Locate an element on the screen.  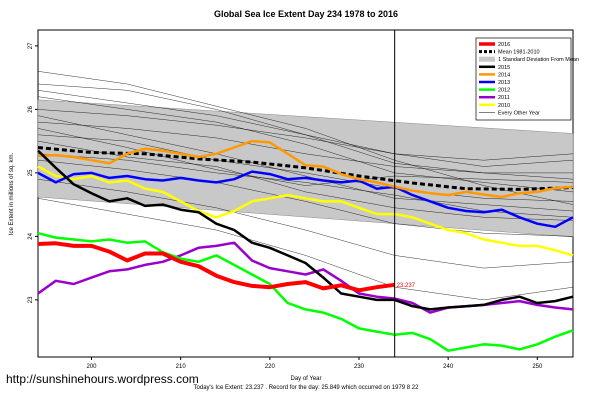
x-tick-label-250: 250 is located at coordinates (537, 367).